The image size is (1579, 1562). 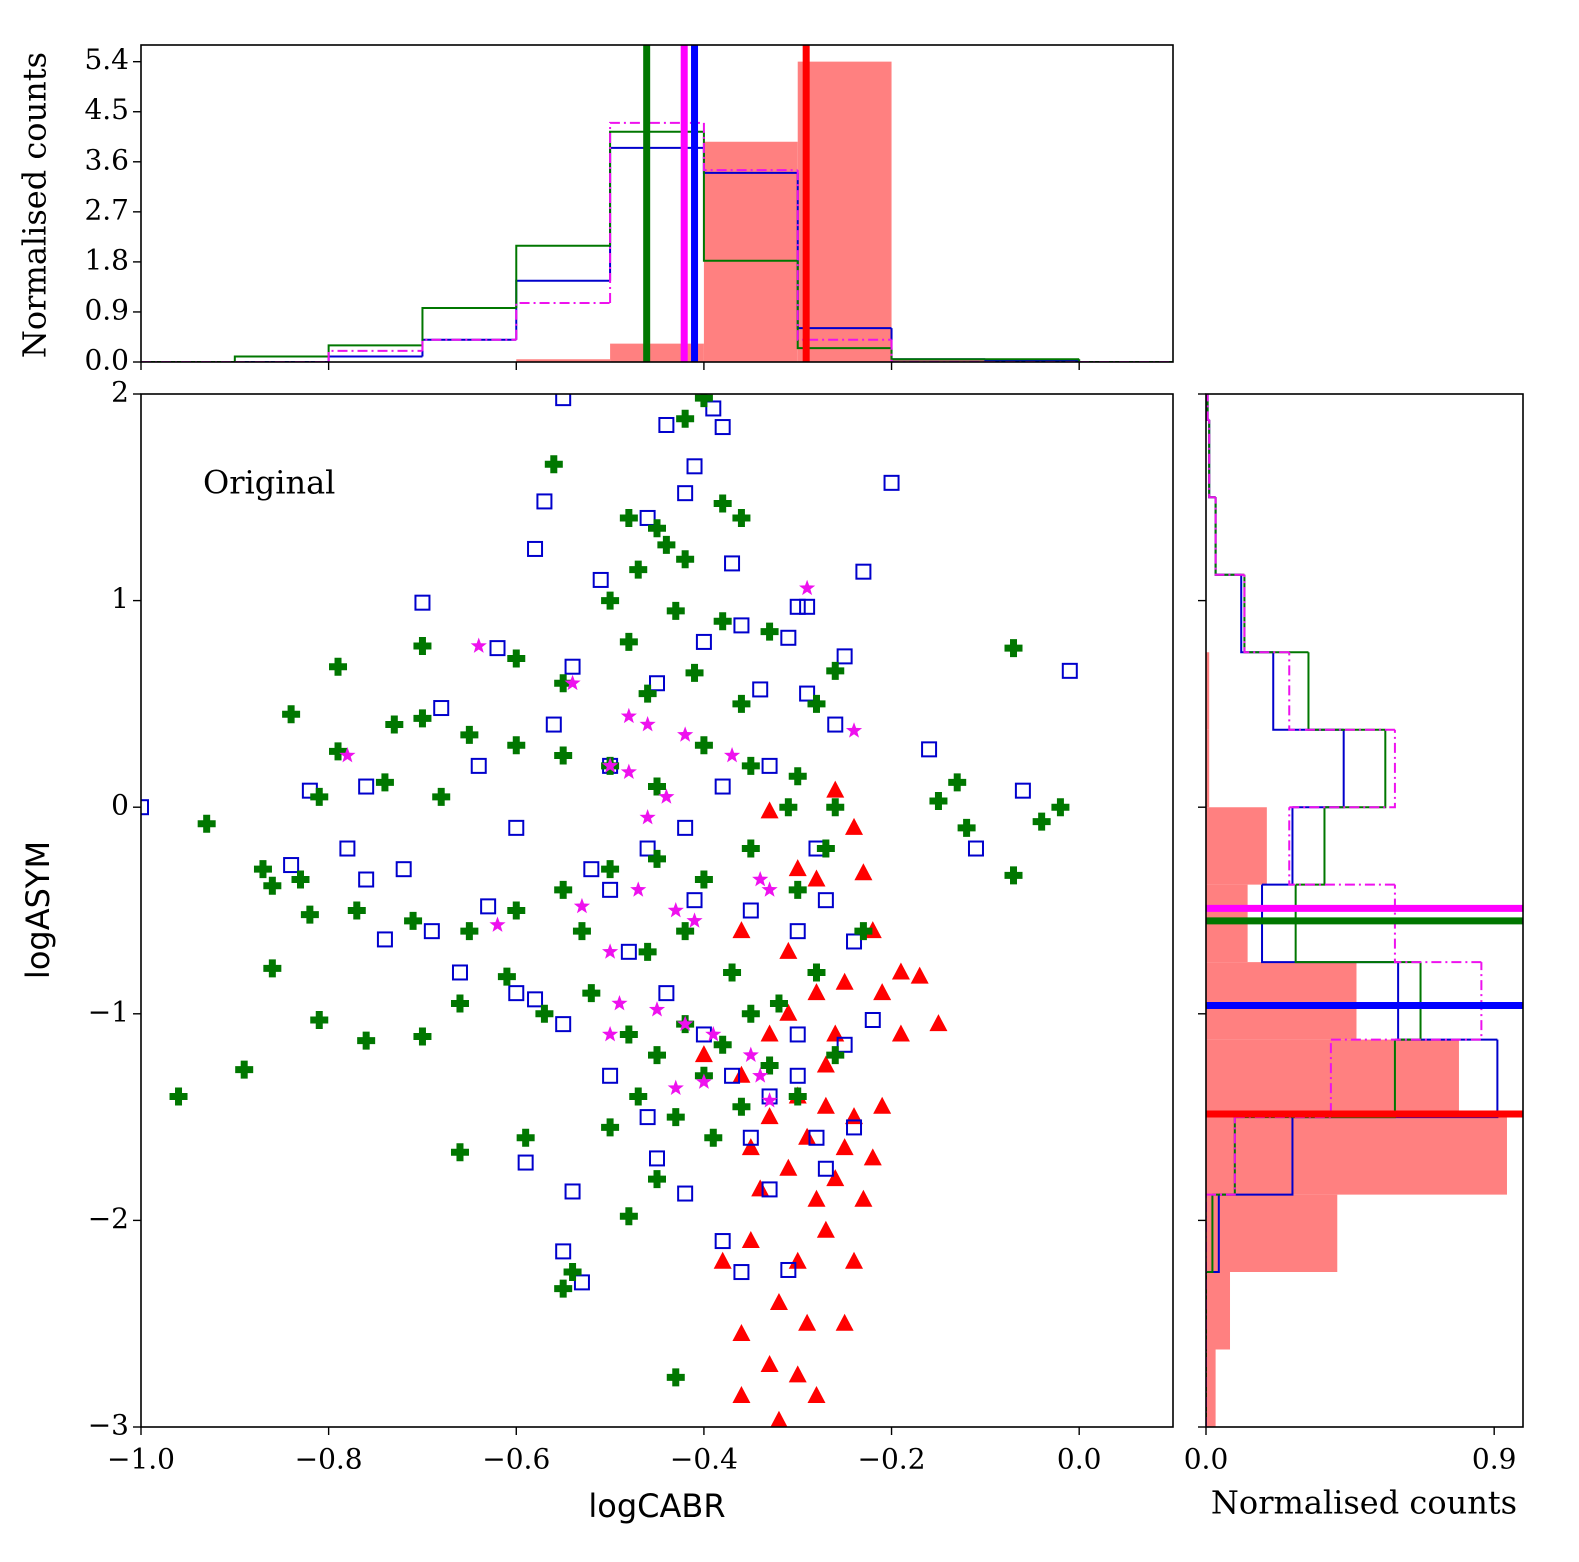 I want to click on axes-frame, so click(x=1364, y=910).